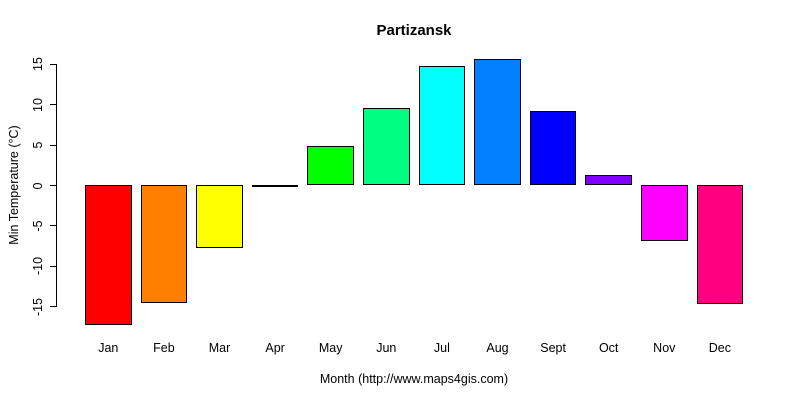 Image resolution: width=800 pixels, height=400 pixels. Describe the element at coordinates (38, 185) in the screenshot. I see `y-tick-label: 0` at that location.